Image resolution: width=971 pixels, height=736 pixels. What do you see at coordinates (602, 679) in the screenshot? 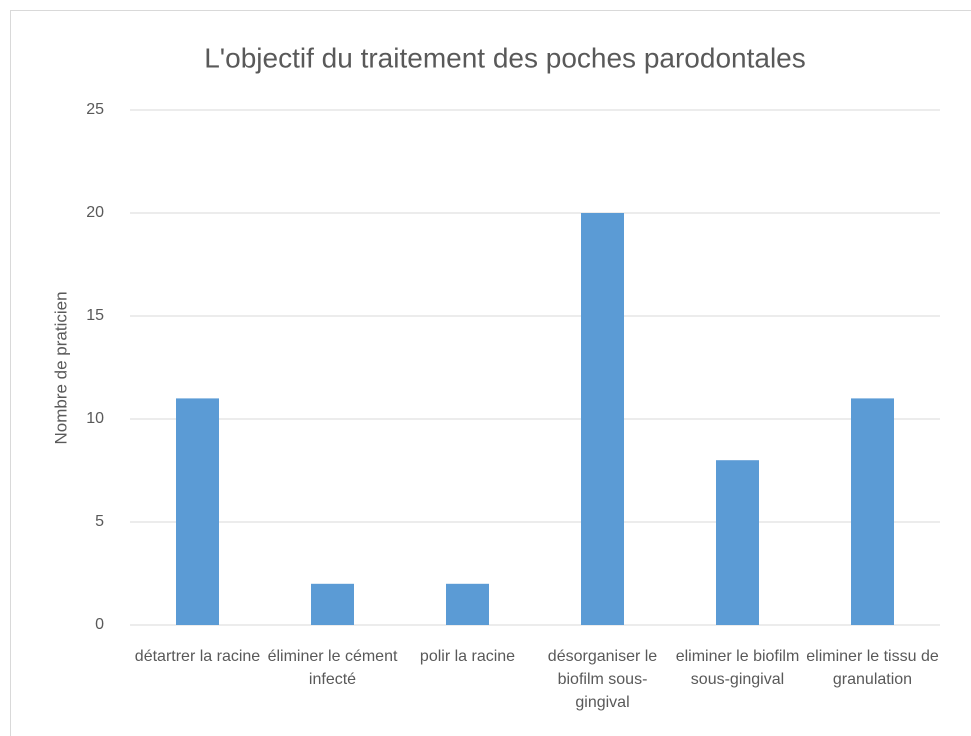
I see `x-tick-label: désorganiser le biofilm sous-gingival` at bounding box center [602, 679].